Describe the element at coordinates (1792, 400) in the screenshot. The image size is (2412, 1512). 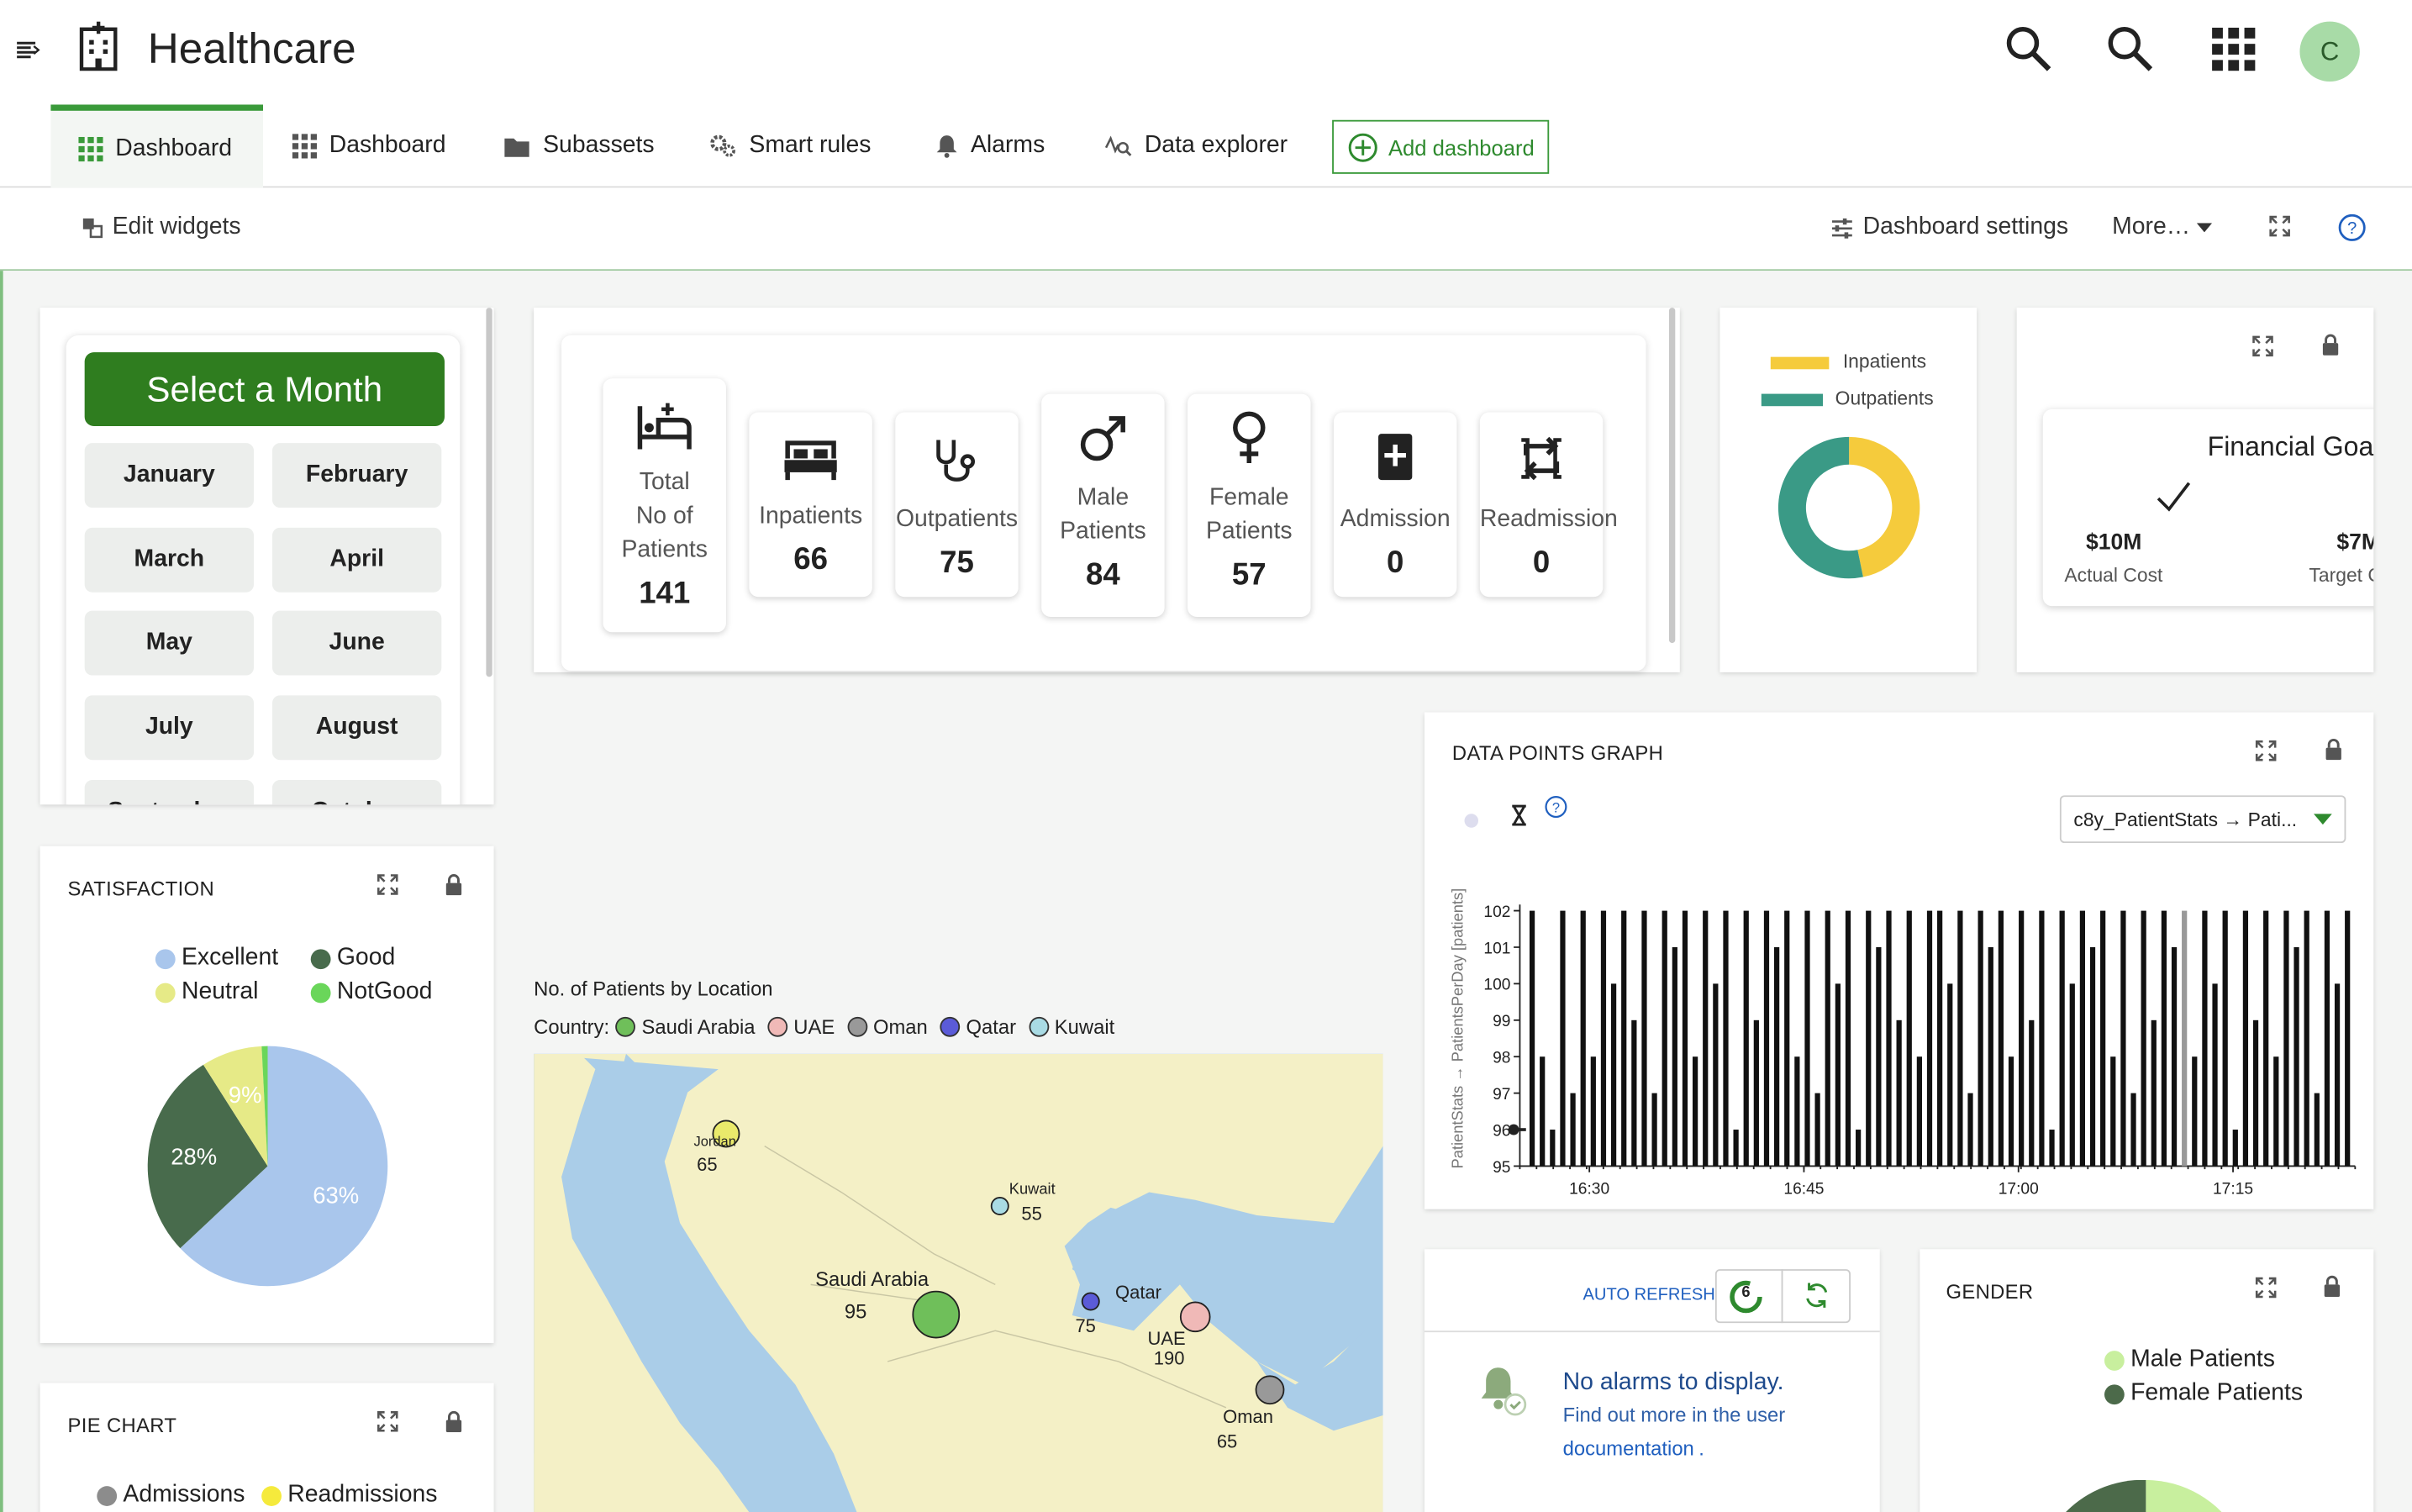
I see `legend-swatch-outpatients` at that location.